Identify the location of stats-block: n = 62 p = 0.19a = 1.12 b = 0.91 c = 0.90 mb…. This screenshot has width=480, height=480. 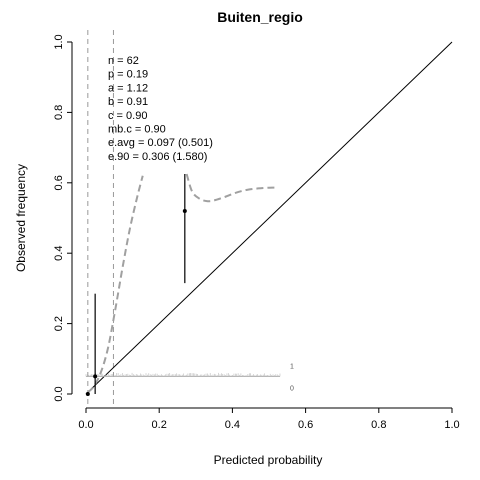
(160, 109).